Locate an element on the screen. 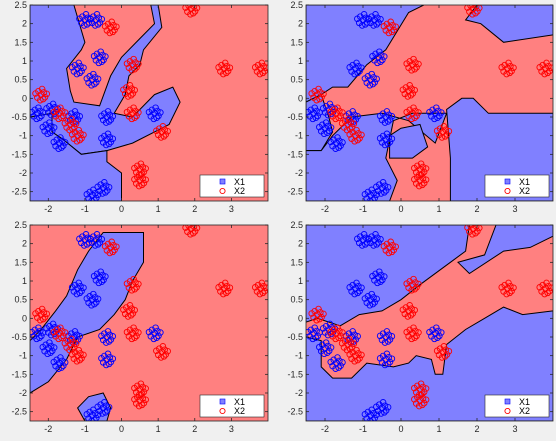 The width and height of the screenshot is (556, 441). y-tick-label: 1.5 is located at coordinates (20, 42).